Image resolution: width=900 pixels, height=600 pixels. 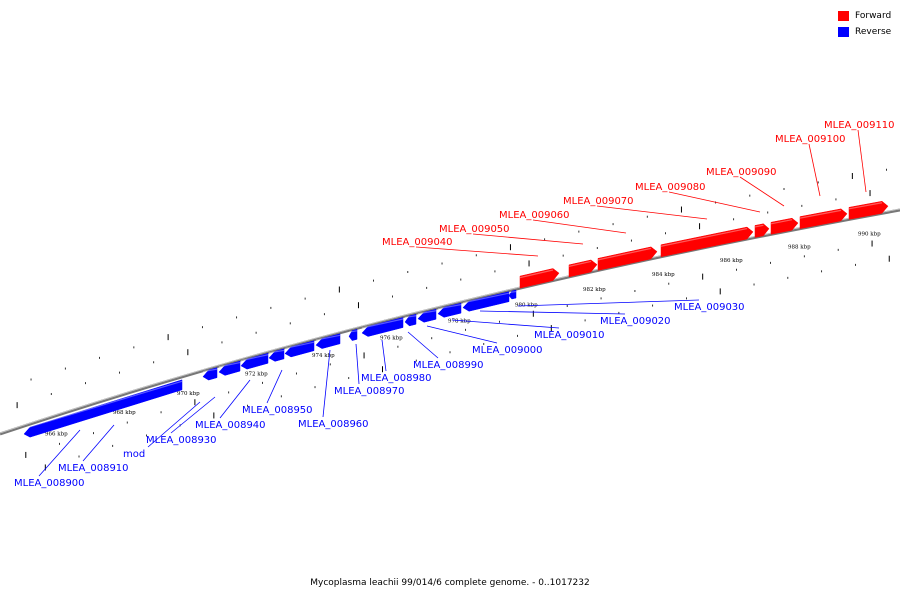 What do you see at coordinates (230, 425) in the screenshot?
I see `gene-label-mlea-008940: MLEA_008940` at bounding box center [230, 425].